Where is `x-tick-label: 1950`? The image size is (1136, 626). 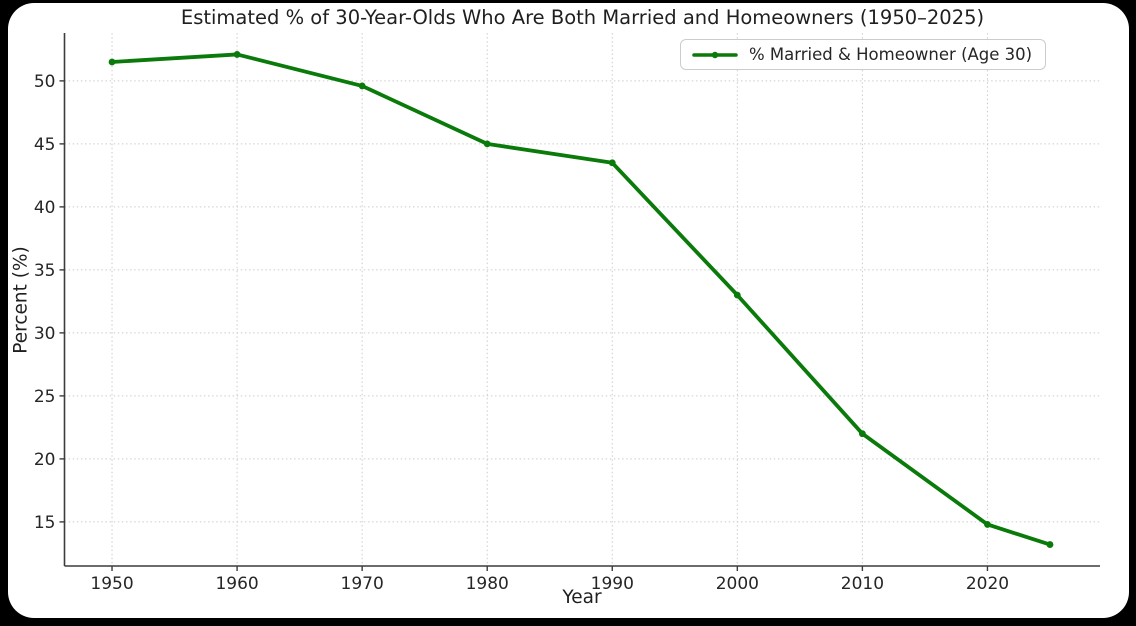 x-tick-label: 1950 is located at coordinates (111, 584).